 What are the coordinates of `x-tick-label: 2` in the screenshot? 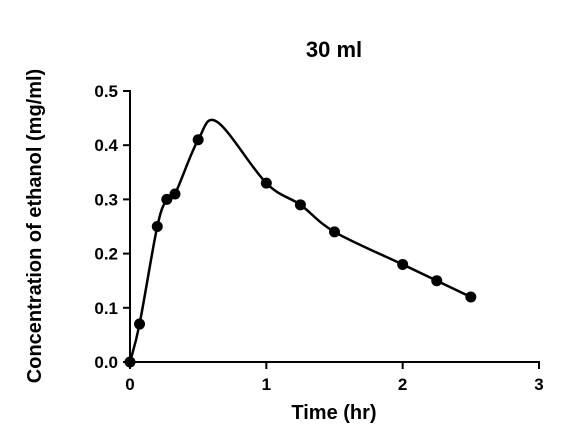 It's located at (402, 384).